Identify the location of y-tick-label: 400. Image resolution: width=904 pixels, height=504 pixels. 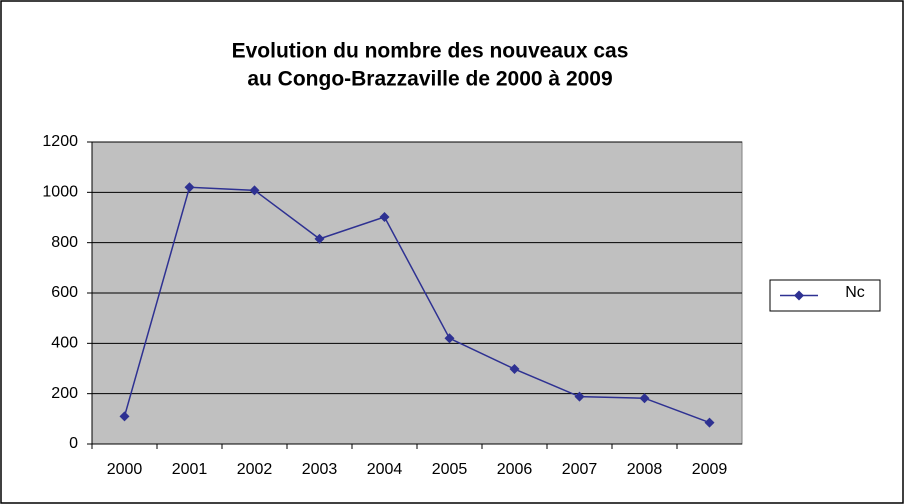
(64, 343).